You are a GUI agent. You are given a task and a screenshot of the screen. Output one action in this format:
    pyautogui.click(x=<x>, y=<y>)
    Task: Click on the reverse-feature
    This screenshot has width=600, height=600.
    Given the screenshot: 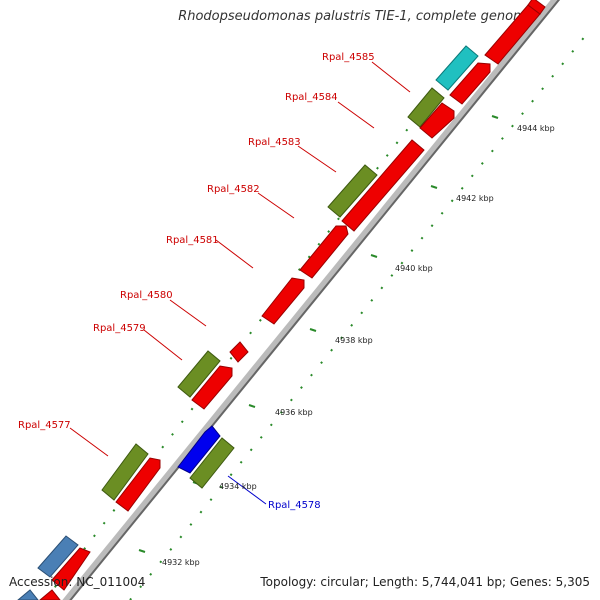 What is the action you would take?
    pyautogui.click(x=199, y=449)
    